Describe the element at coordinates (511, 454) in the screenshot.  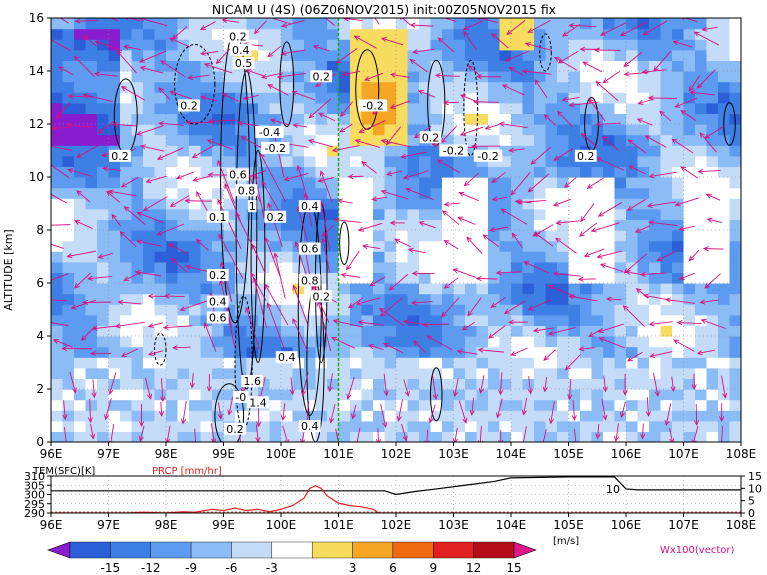
I see `x-tick-label: 104E` at that location.